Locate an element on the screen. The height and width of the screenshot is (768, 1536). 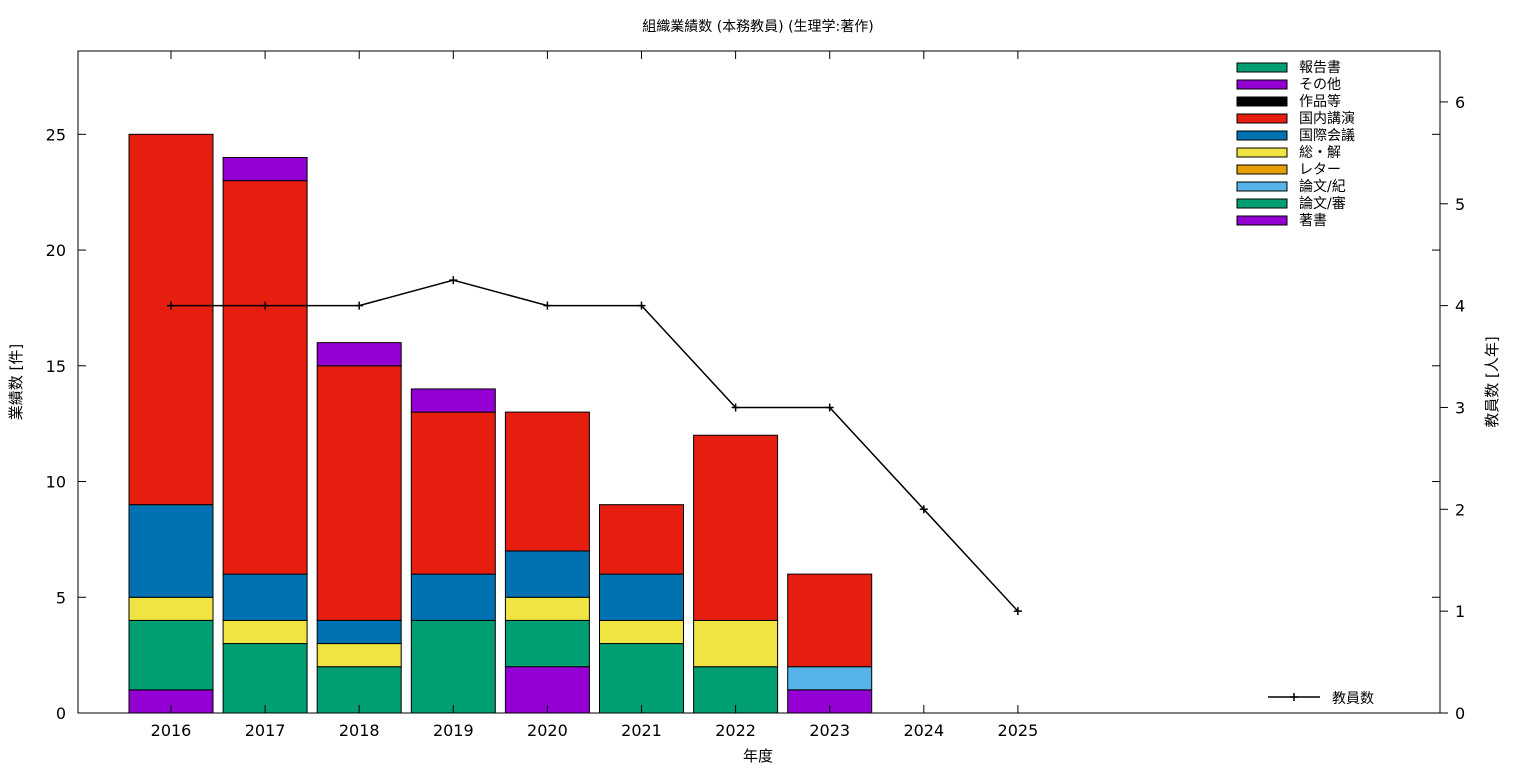
x-tick-label: 2019 is located at coordinates (453, 730).